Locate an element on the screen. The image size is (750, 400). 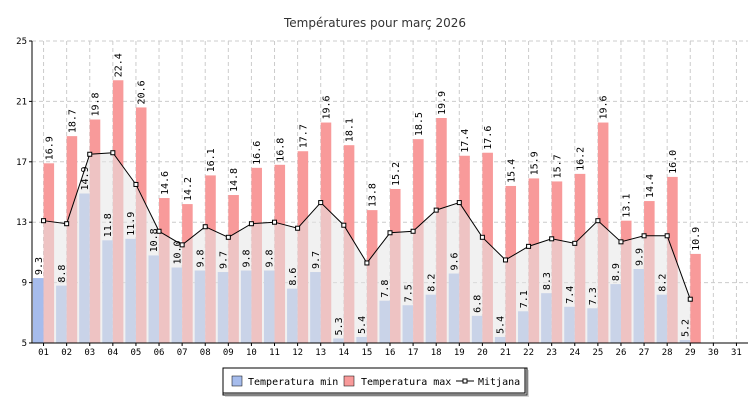
data-label-min: 5.2 is located at coordinates (685, 328).